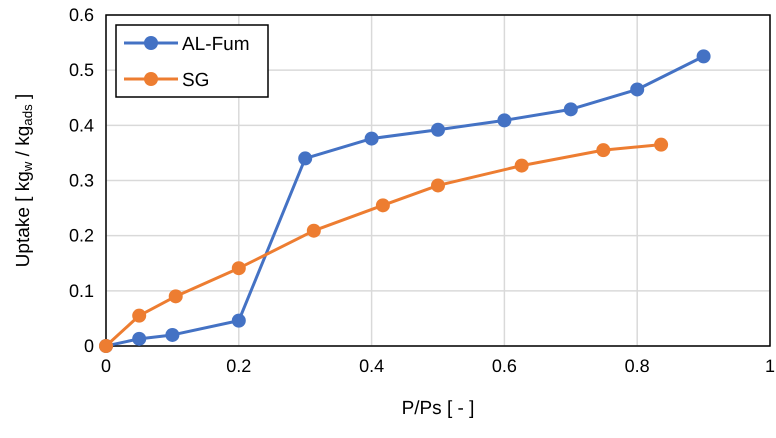 This screenshot has width=776, height=438. What do you see at coordinates (770, 366) in the screenshot?
I see `x-tick-label: 1` at bounding box center [770, 366].